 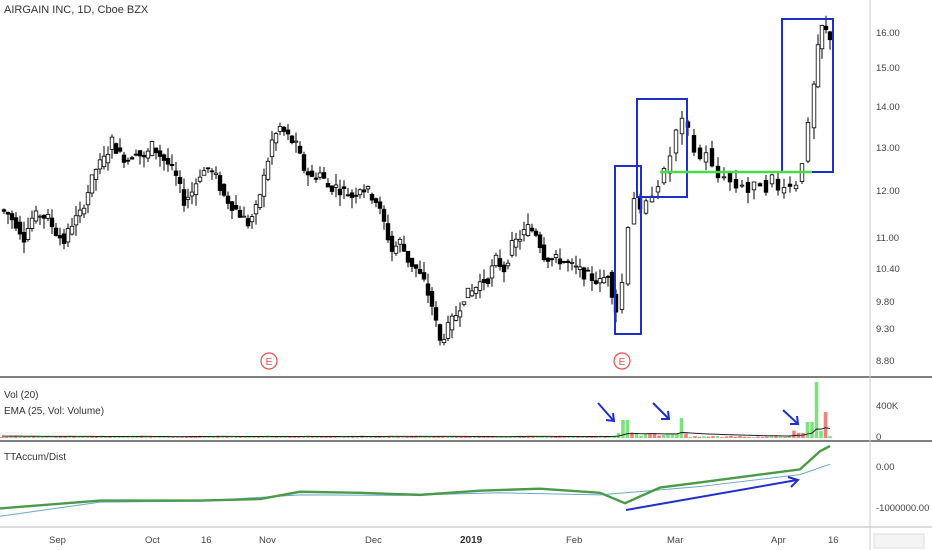 I want to click on volume-pane, so click(x=435, y=409).